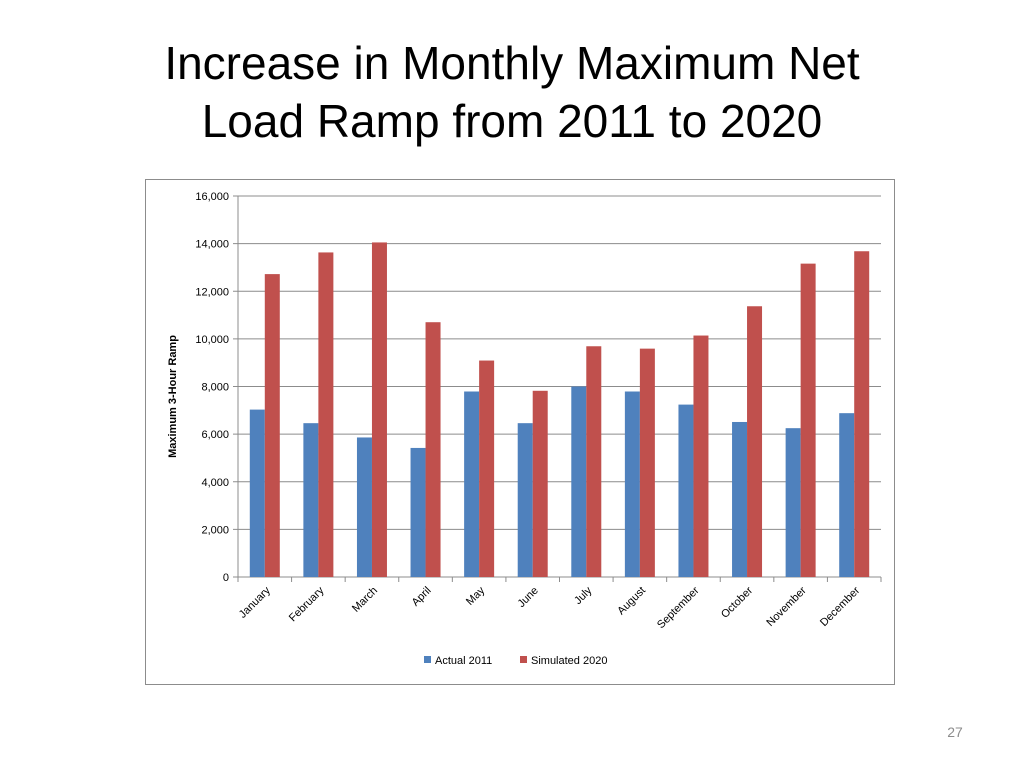 The image size is (1024, 768). Describe the element at coordinates (365, 600) in the screenshot. I see `x-tick-label: March` at that location.